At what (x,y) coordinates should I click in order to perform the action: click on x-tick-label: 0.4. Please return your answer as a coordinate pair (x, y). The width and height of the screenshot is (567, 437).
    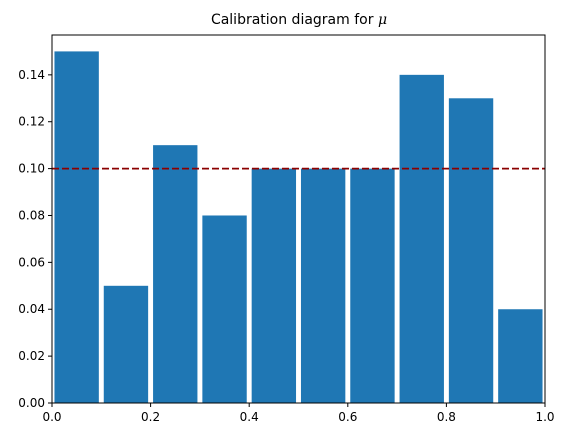
    Looking at the image, I should click on (249, 417).